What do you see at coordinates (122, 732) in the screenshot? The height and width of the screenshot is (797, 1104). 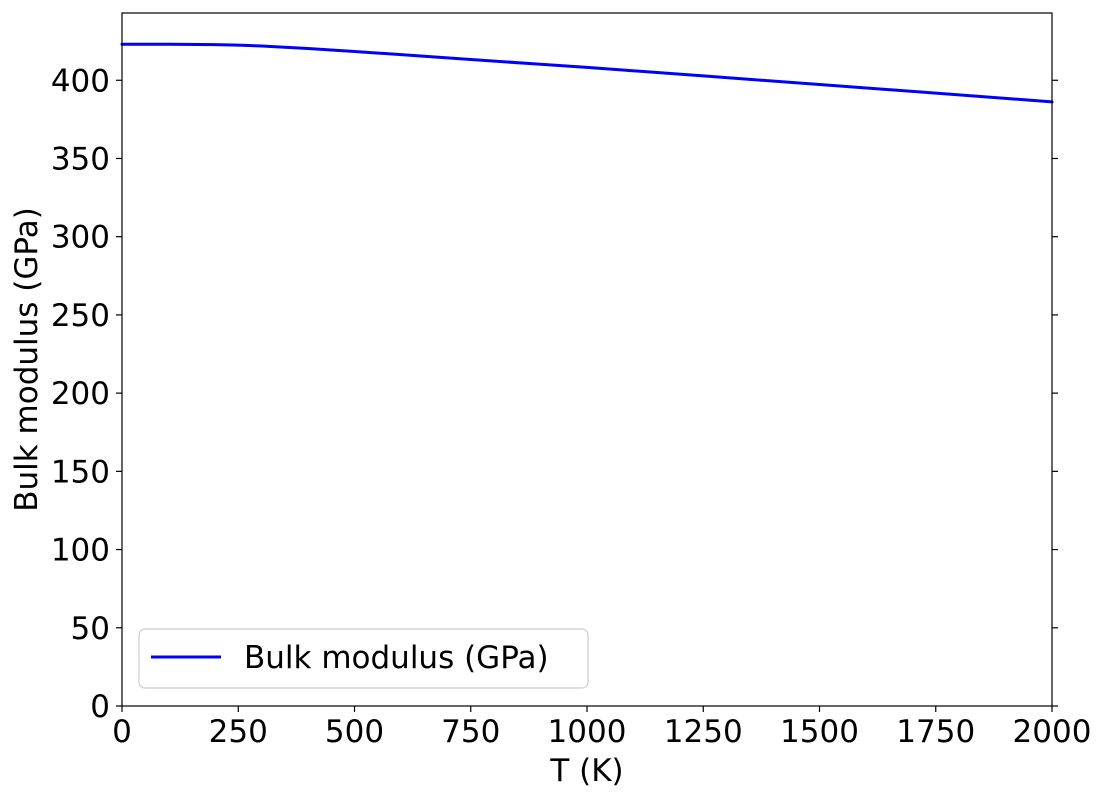 I see `x-tick-label: 0` at bounding box center [122, 732].